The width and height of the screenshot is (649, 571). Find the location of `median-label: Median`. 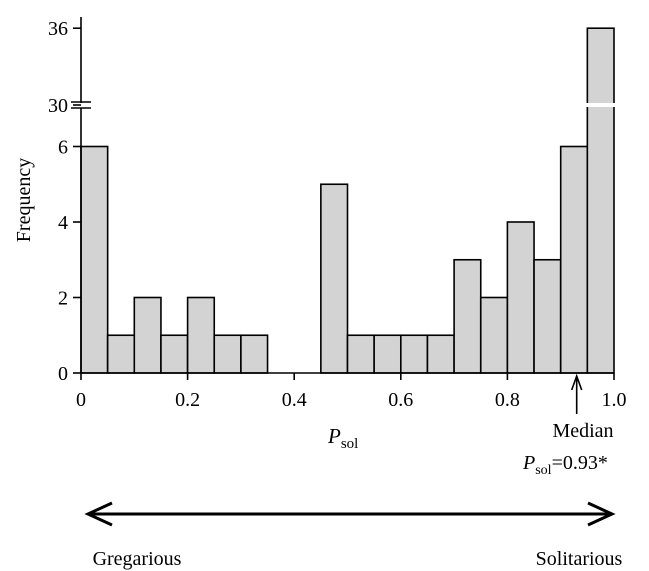

median-label: Median is located at coordinates (582, 431).